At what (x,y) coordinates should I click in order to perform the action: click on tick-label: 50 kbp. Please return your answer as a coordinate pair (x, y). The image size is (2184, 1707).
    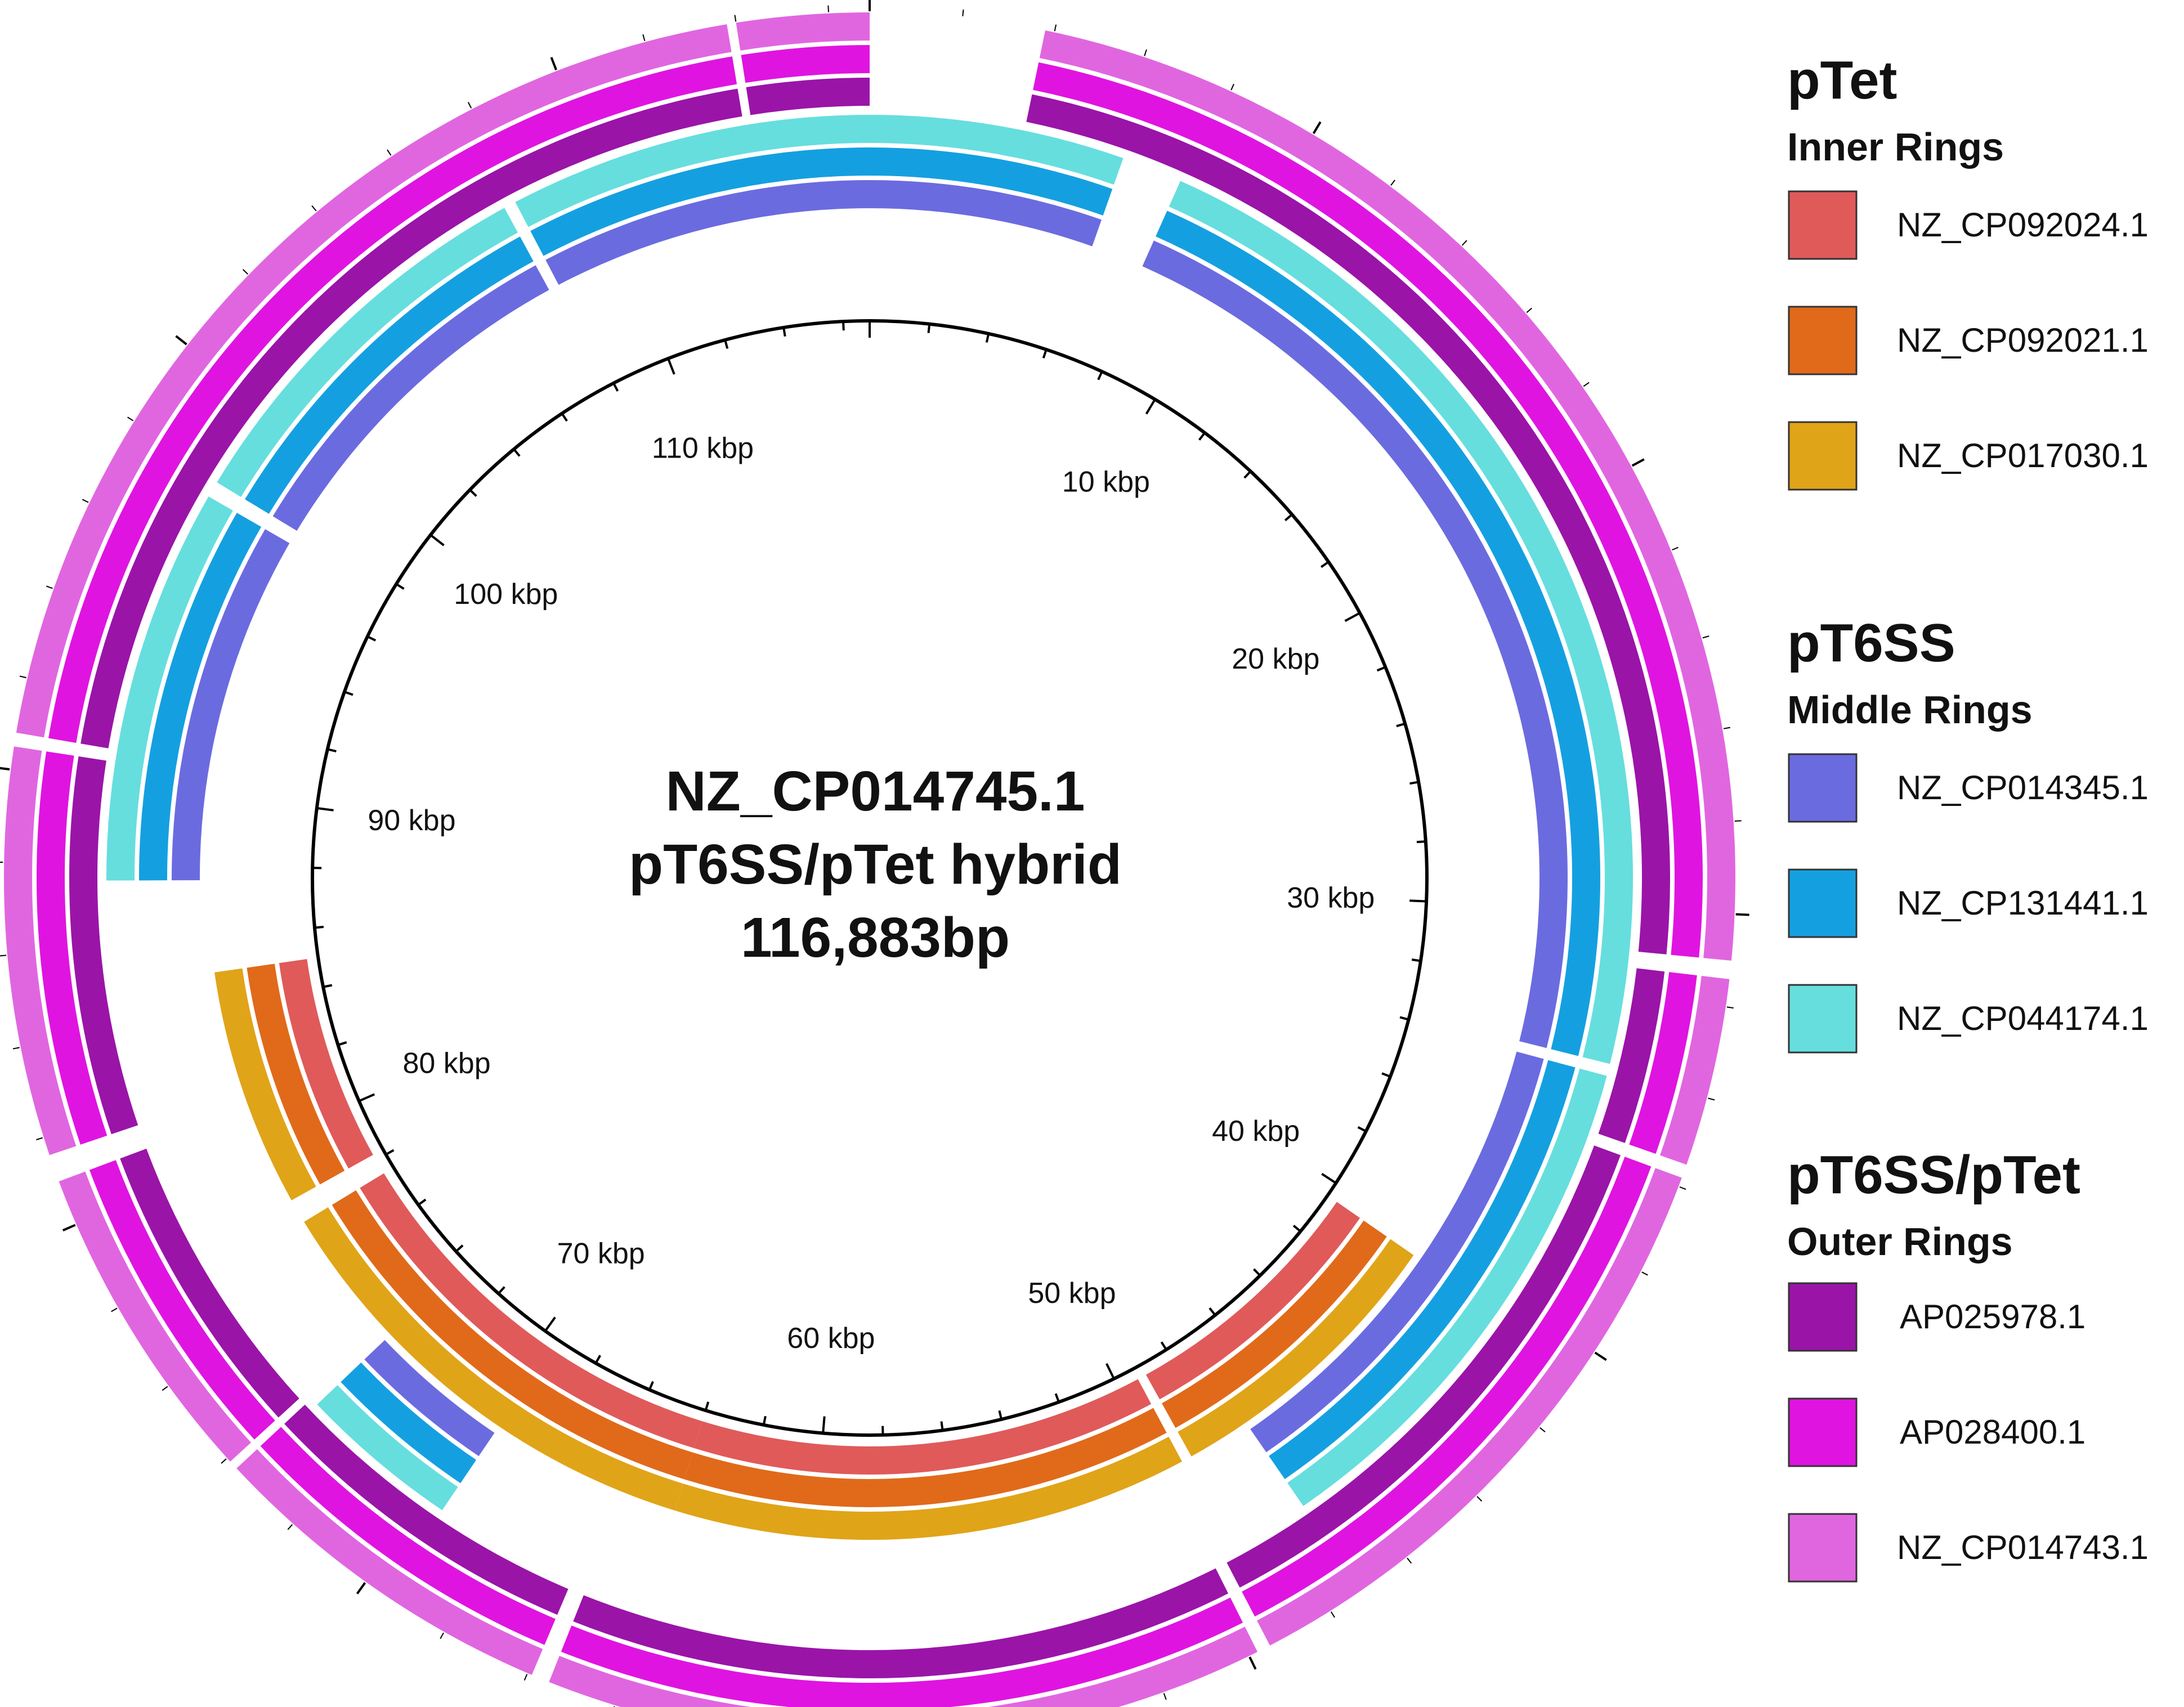
    Looking at the image, I should click on (1072, 1293).